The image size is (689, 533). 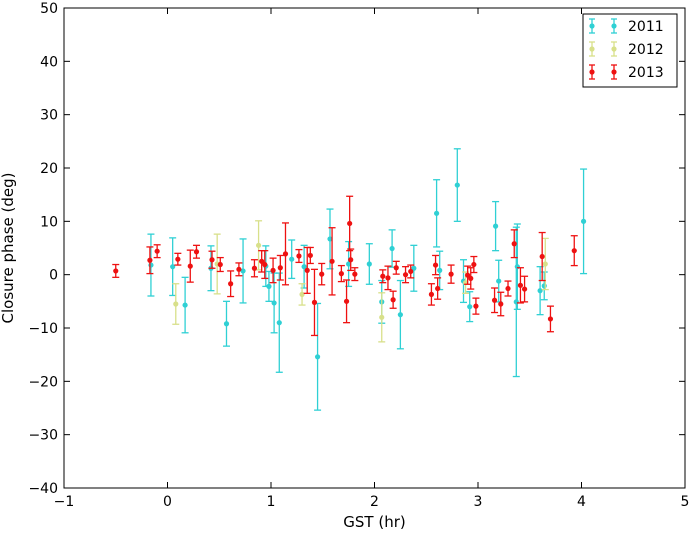 I want to click on legend: 2011 2012 2013, so click(x=630, y=50).